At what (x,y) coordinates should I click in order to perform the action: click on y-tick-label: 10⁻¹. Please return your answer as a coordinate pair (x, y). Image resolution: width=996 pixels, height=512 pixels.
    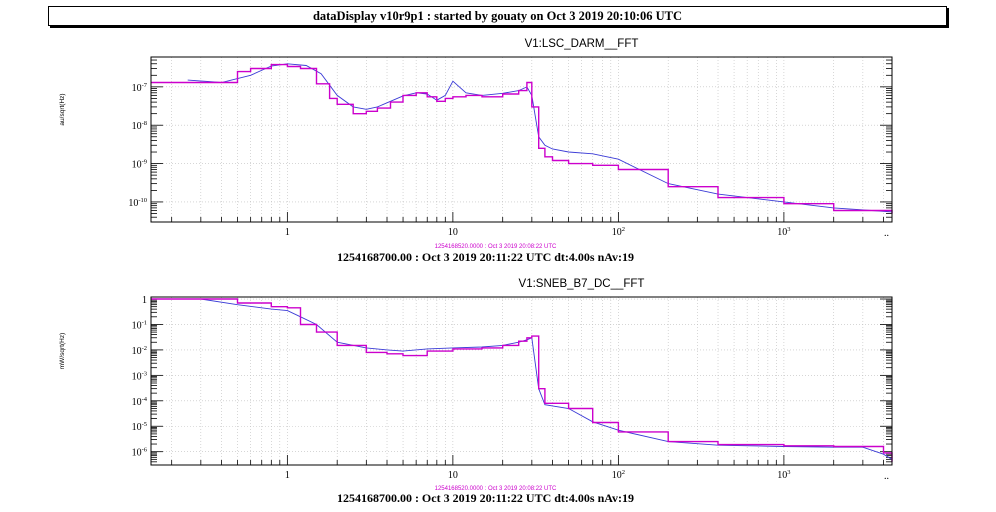
    Looking at the image, I should click on (139, 325).